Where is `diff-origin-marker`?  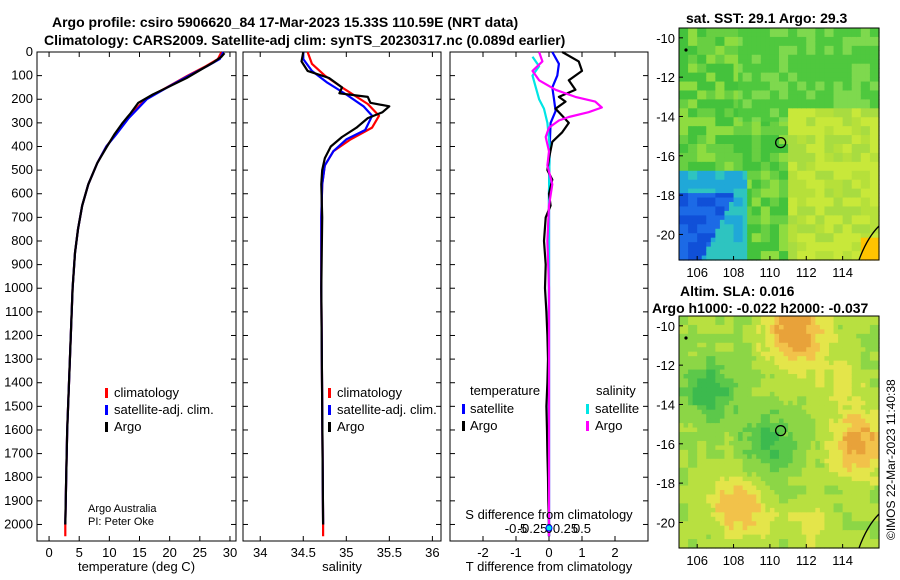
diff-origin-marker is located at coordinates (549, 528).